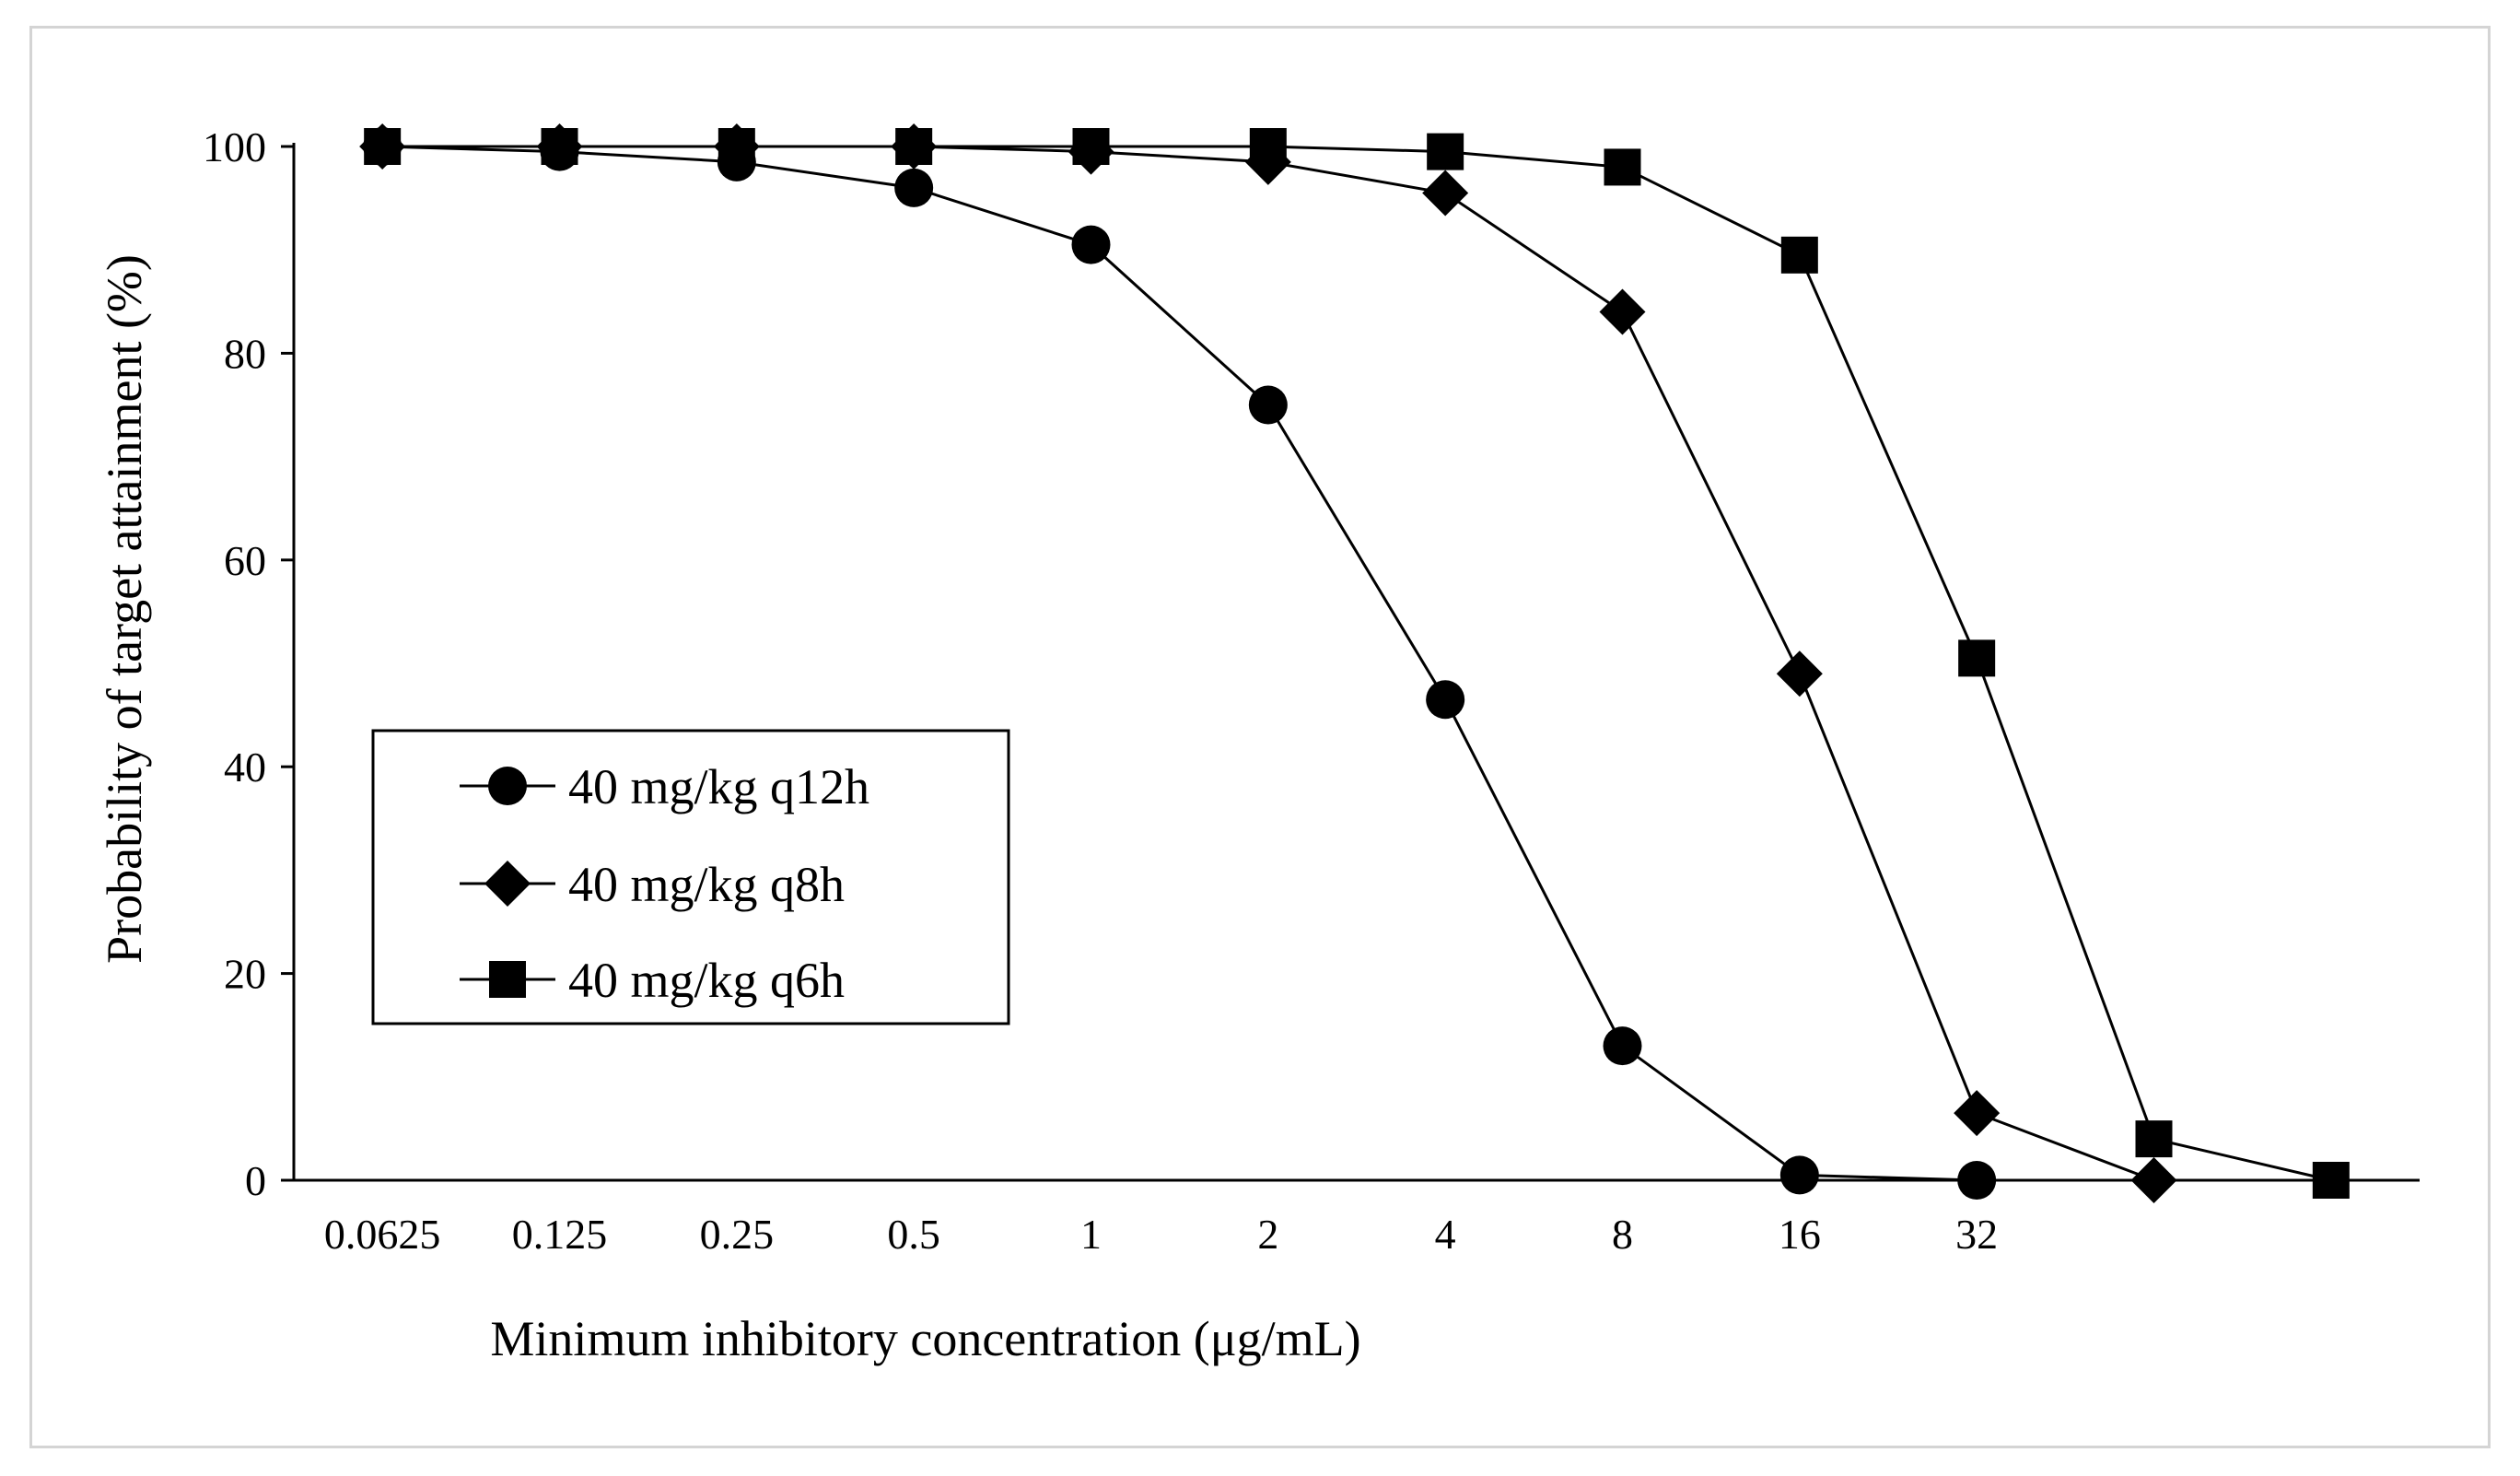  Describe the element at coordinates (507, 786) in the screenshot. I see `legend-marker-circle` at that location.